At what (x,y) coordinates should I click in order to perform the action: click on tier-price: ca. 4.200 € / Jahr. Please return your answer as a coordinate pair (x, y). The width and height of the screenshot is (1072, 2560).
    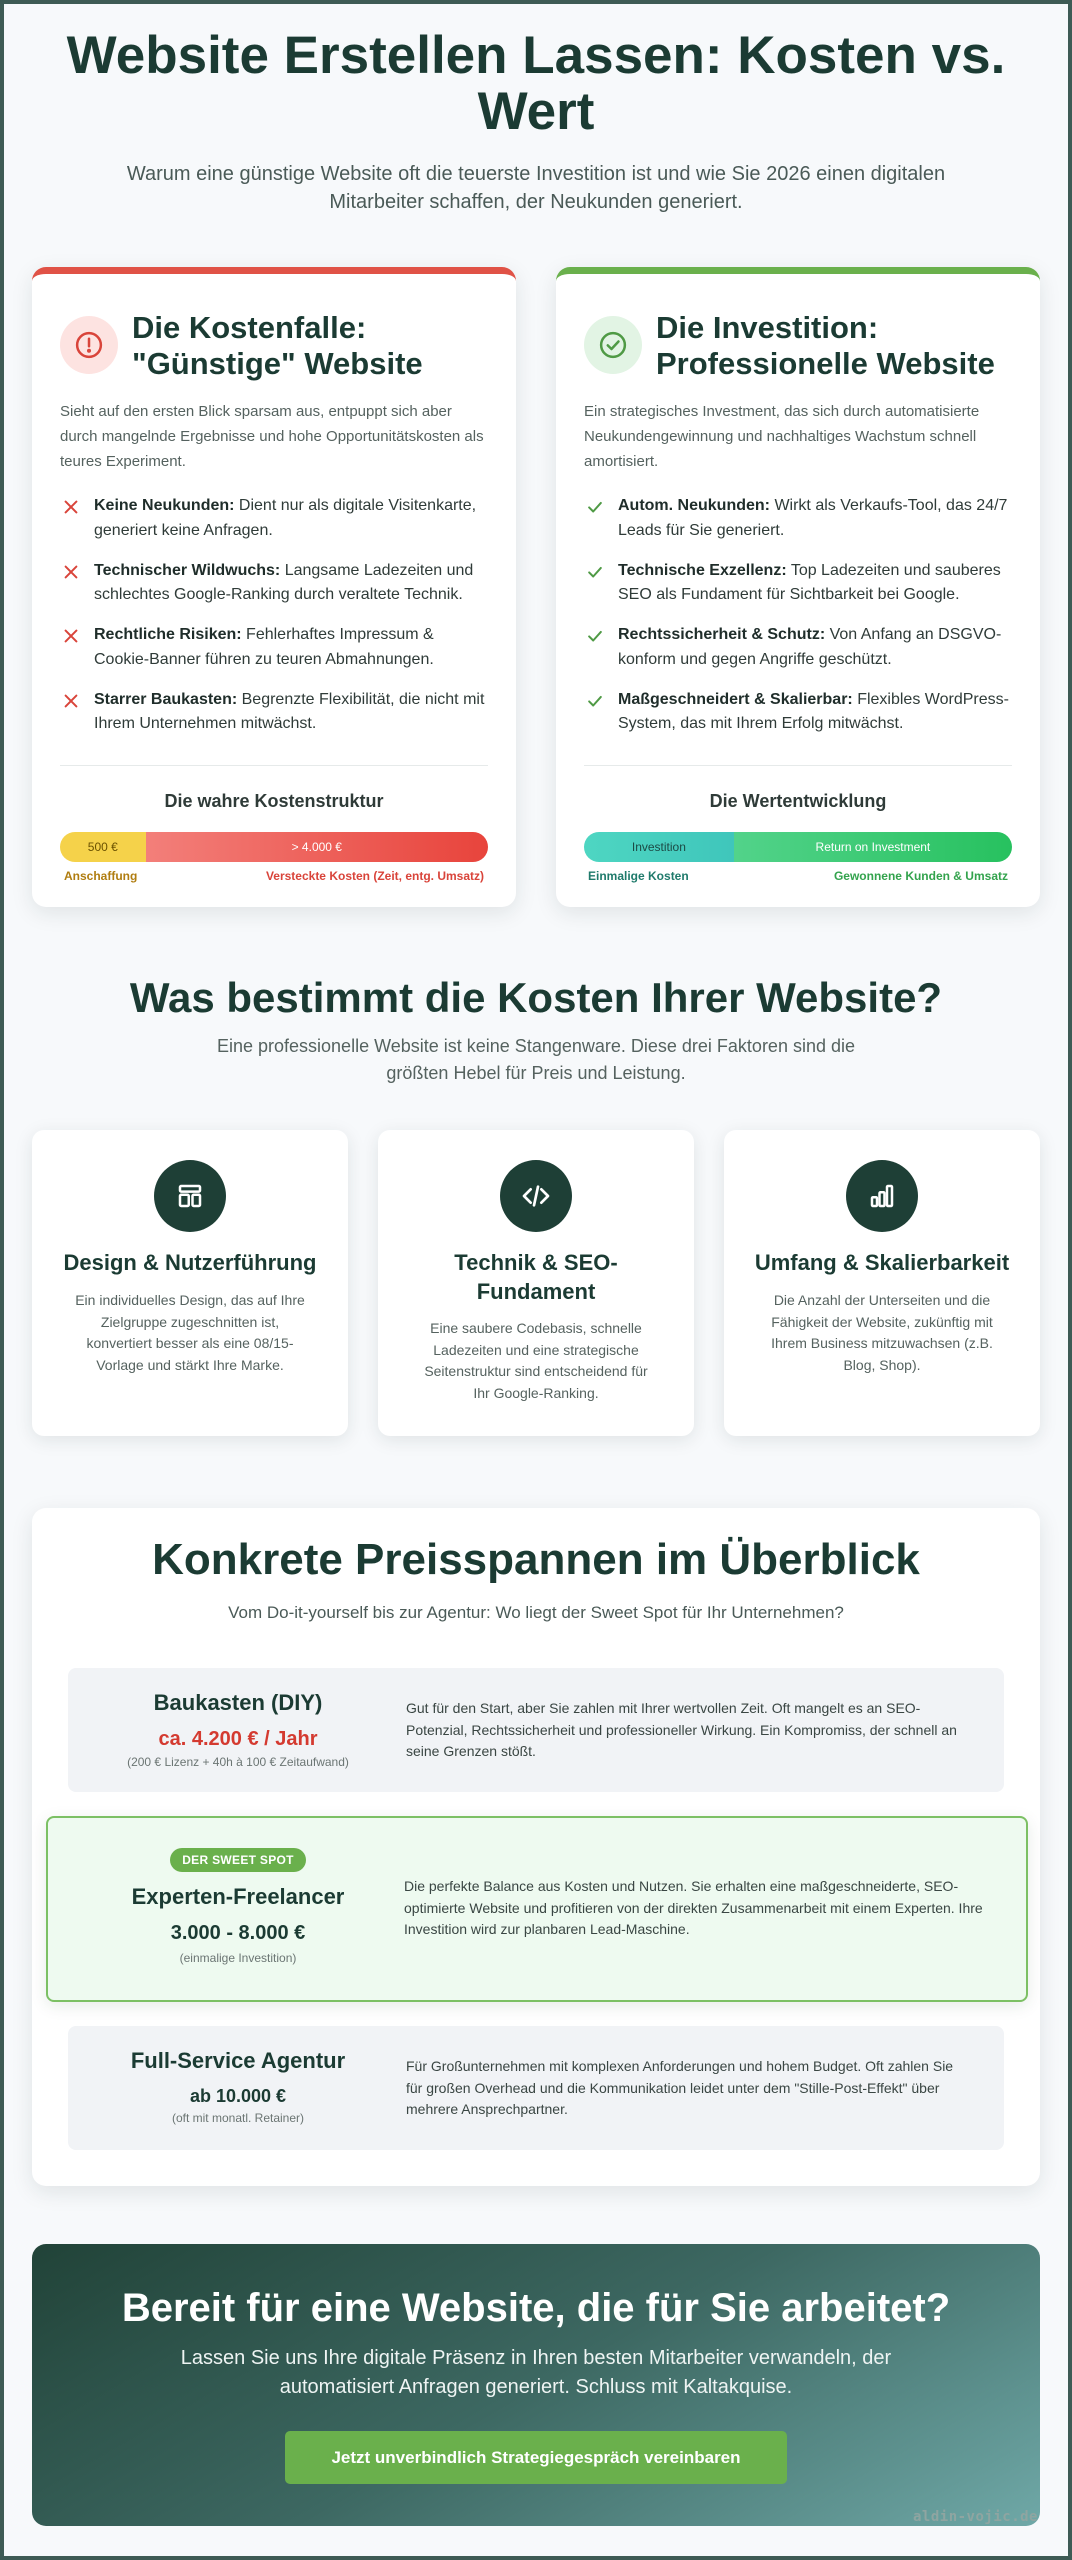
    Looking at the image, I should click on (238, 1739).